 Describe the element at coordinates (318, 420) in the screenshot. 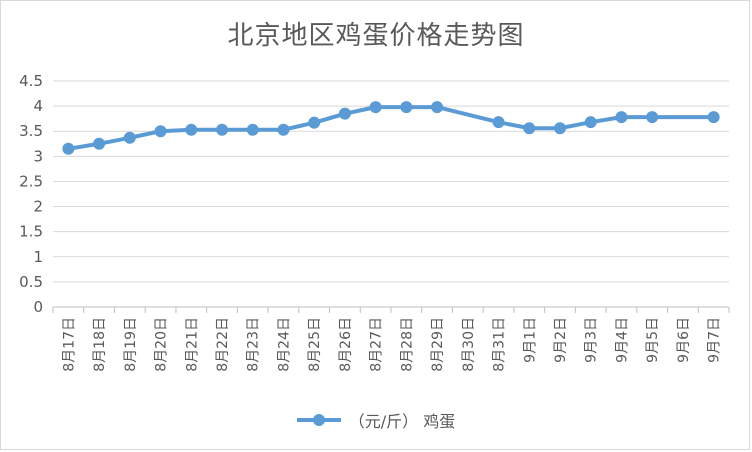

I see `legend-line-marker-icon` at that location.